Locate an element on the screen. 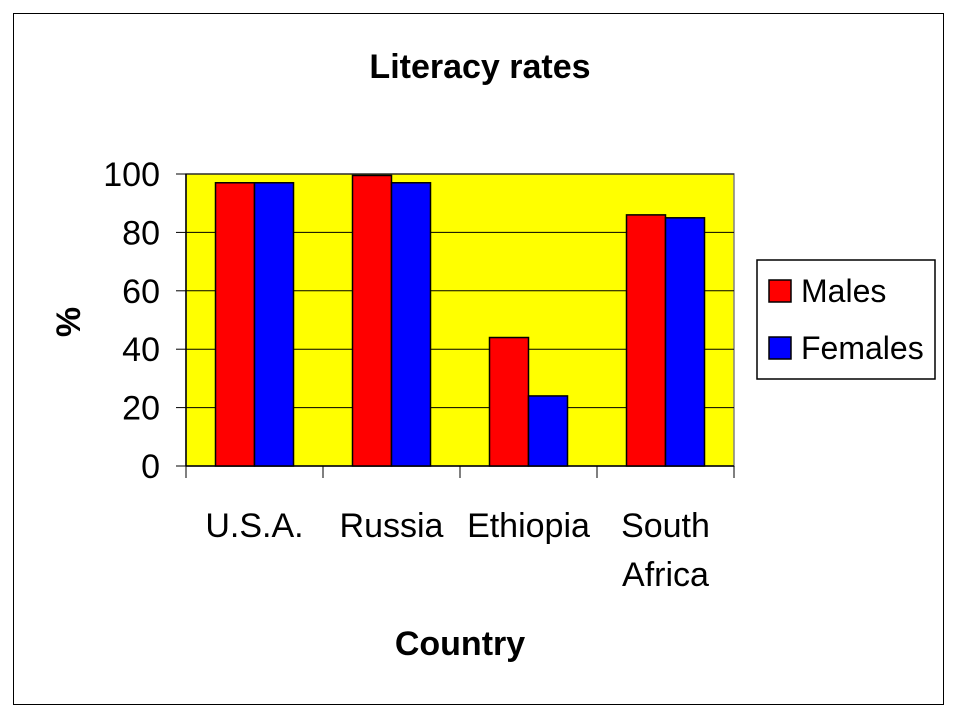  legend-label-females: Females is located at coordinates (862, 348).